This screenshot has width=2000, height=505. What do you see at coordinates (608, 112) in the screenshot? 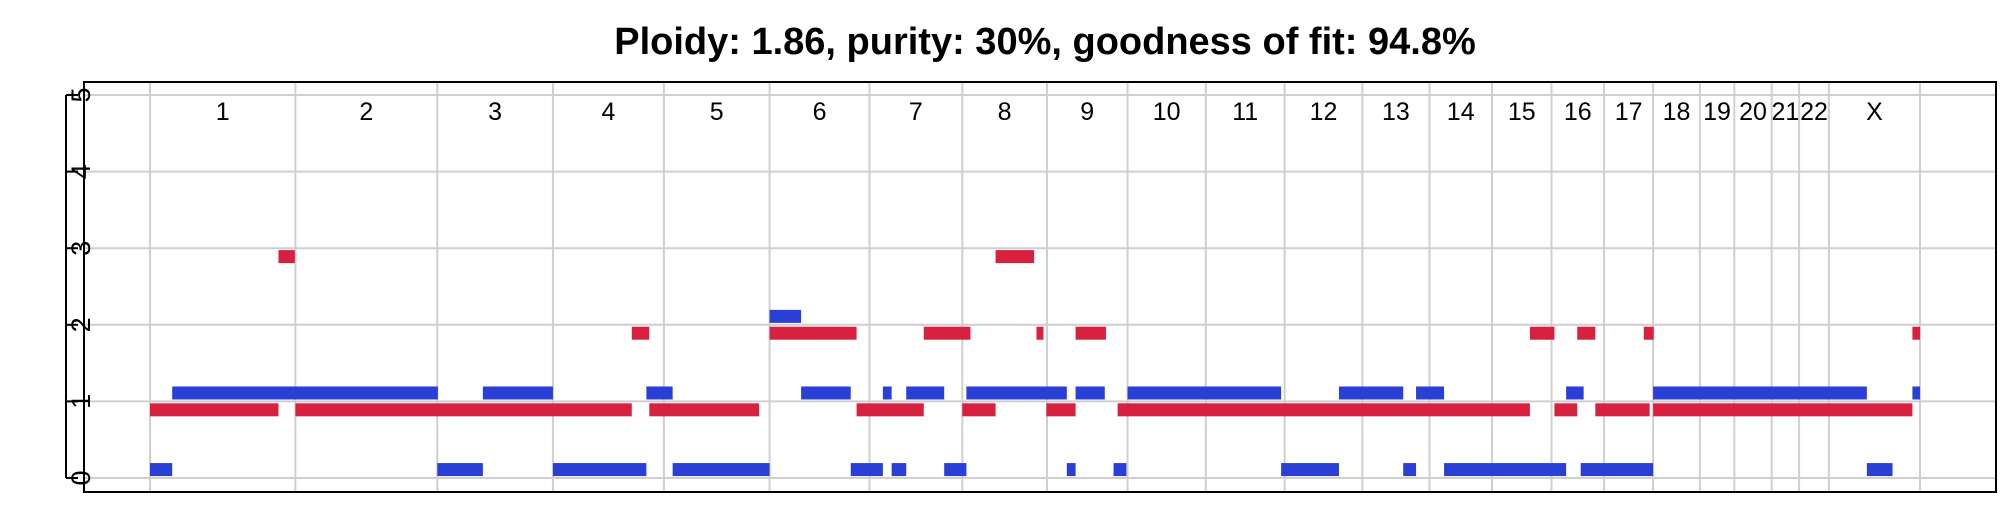
I see `chromosome-label: 4` at bounding box center [608, 112].